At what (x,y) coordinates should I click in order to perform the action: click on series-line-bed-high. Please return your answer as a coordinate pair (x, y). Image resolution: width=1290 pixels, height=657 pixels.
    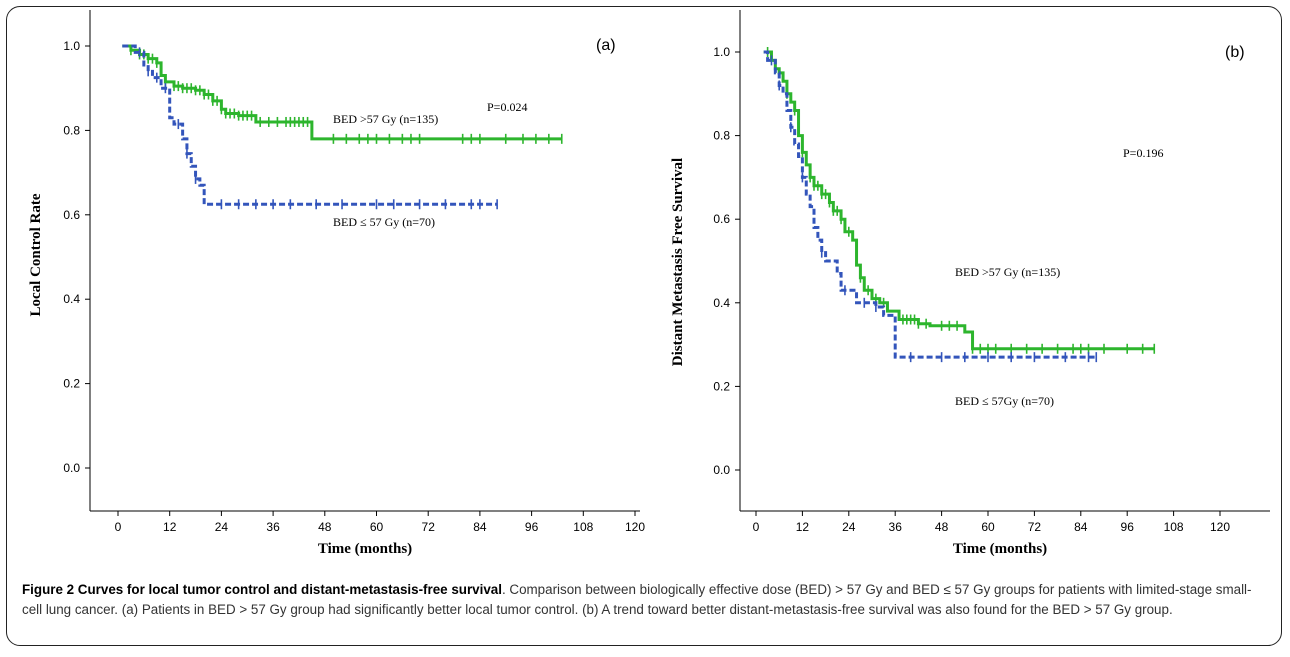
    Looking at the image, I should click on (959, 200).